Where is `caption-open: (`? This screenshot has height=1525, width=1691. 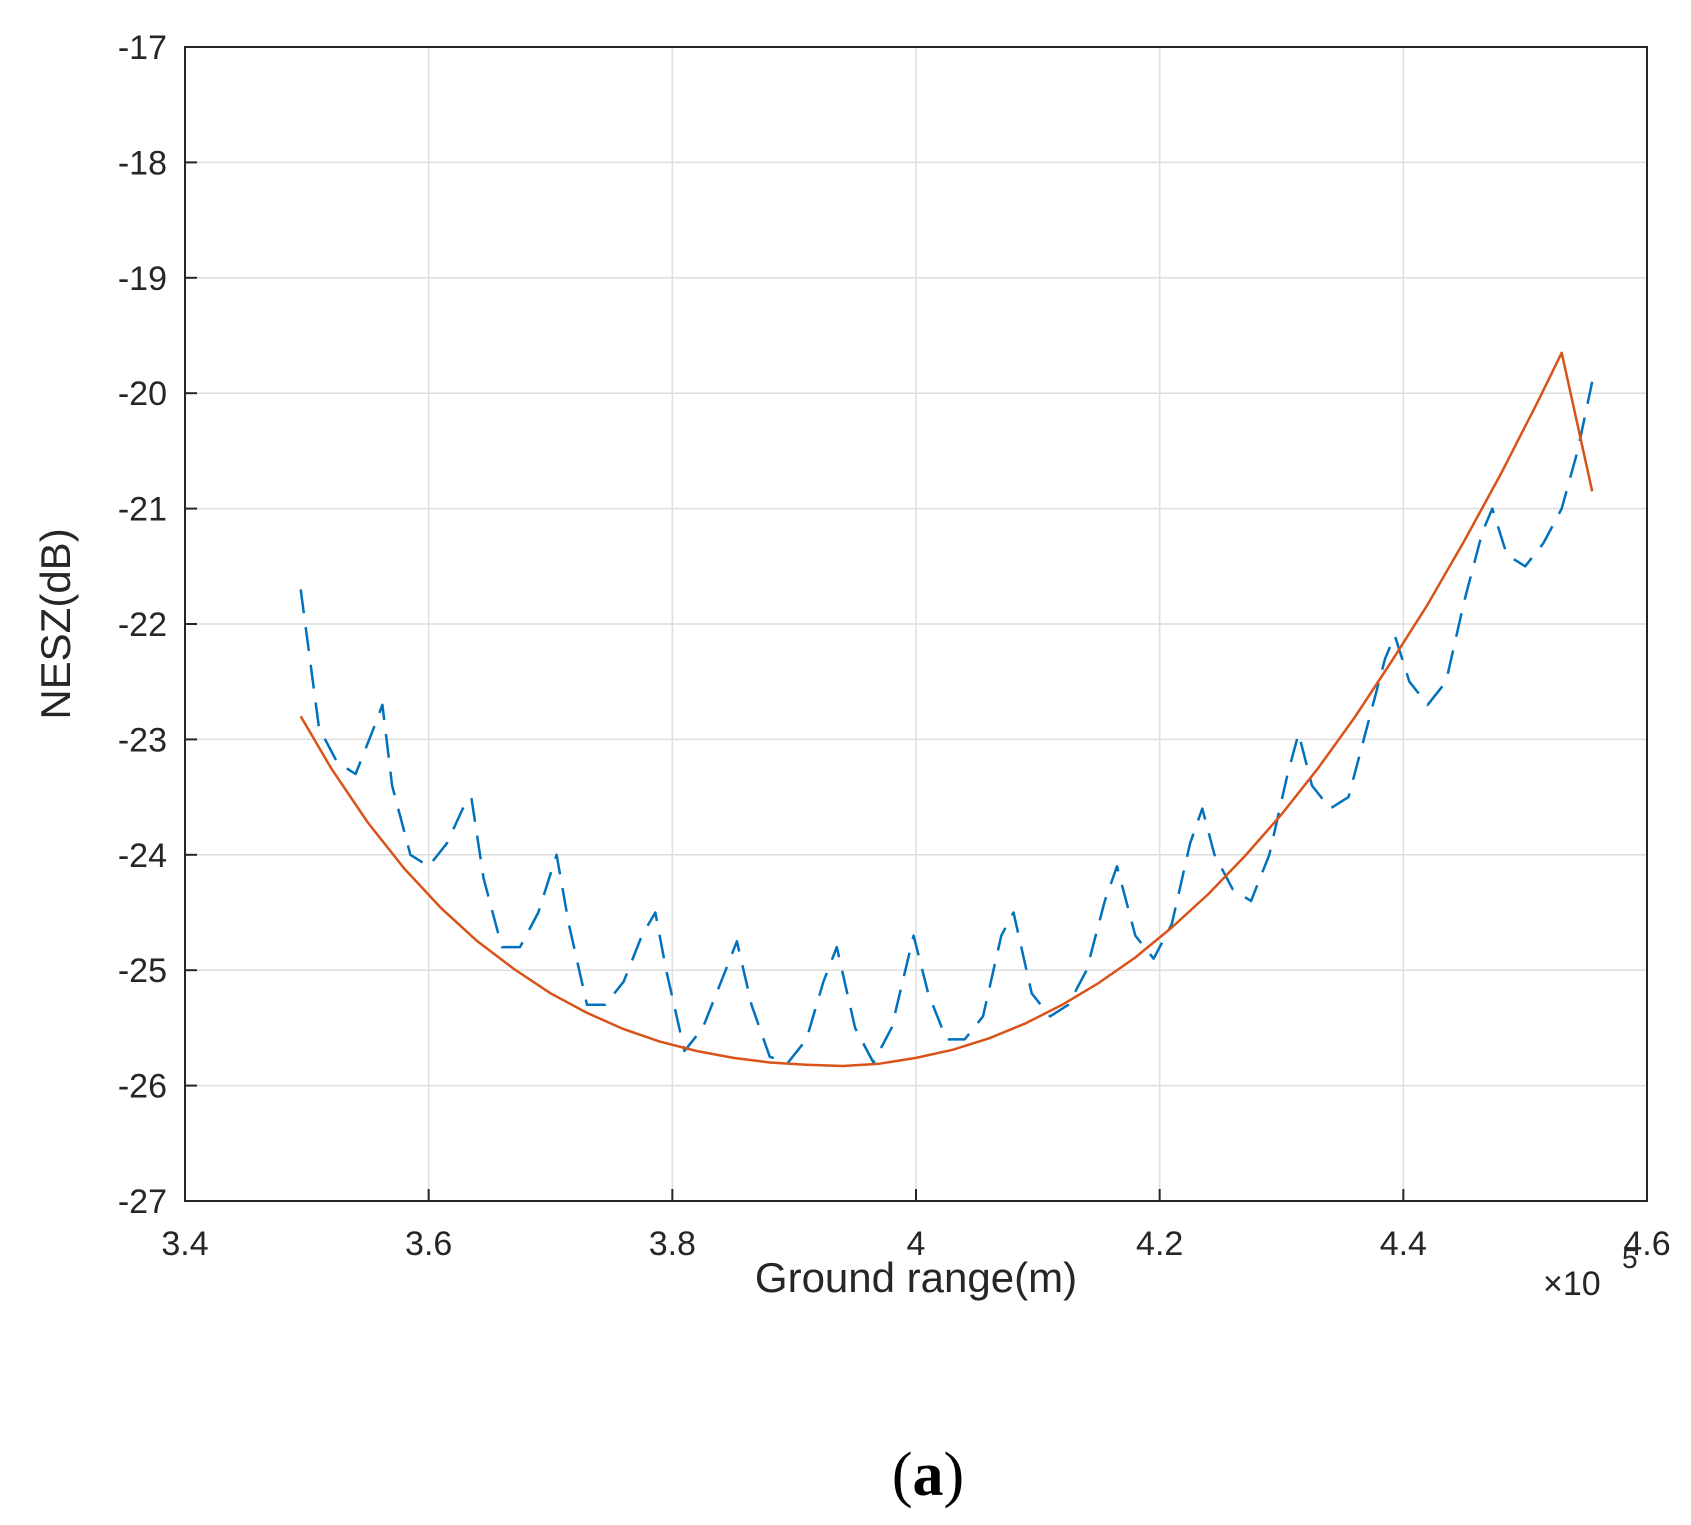 caption-open: ( is located at coordinates (902, 1475).